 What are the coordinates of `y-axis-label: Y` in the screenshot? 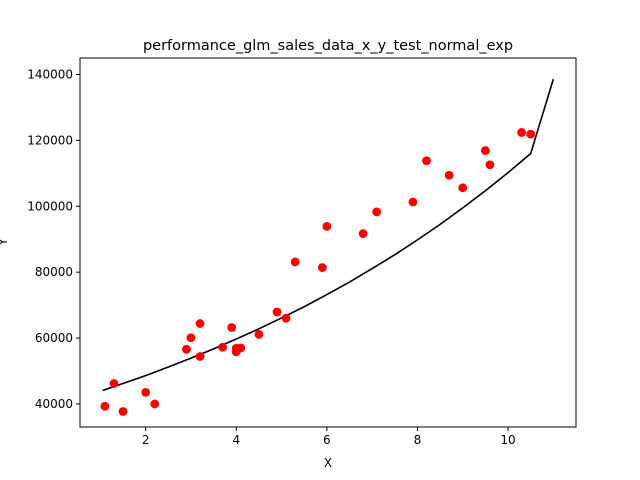 It's located at (5, 242).